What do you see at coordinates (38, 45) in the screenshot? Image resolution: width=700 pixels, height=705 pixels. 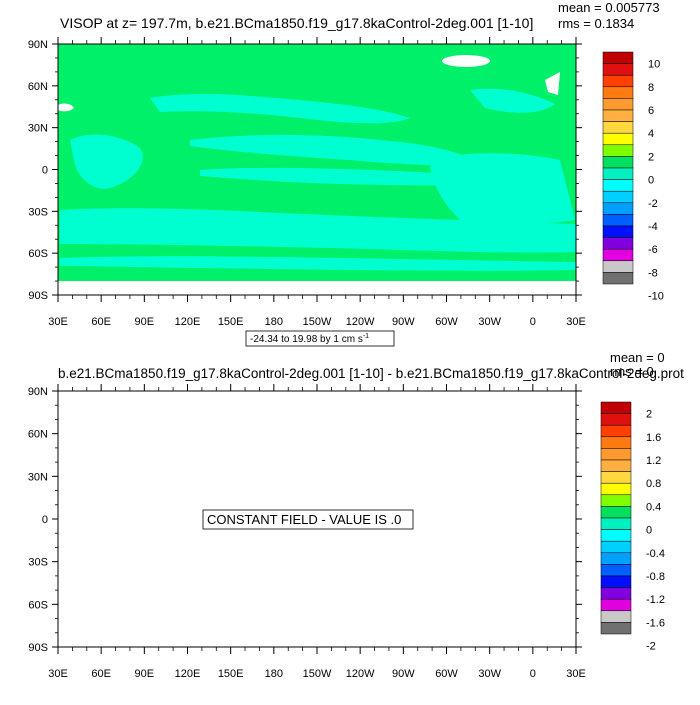 I see `top-ytick-label: 90N` at bounding box center [38, 45].